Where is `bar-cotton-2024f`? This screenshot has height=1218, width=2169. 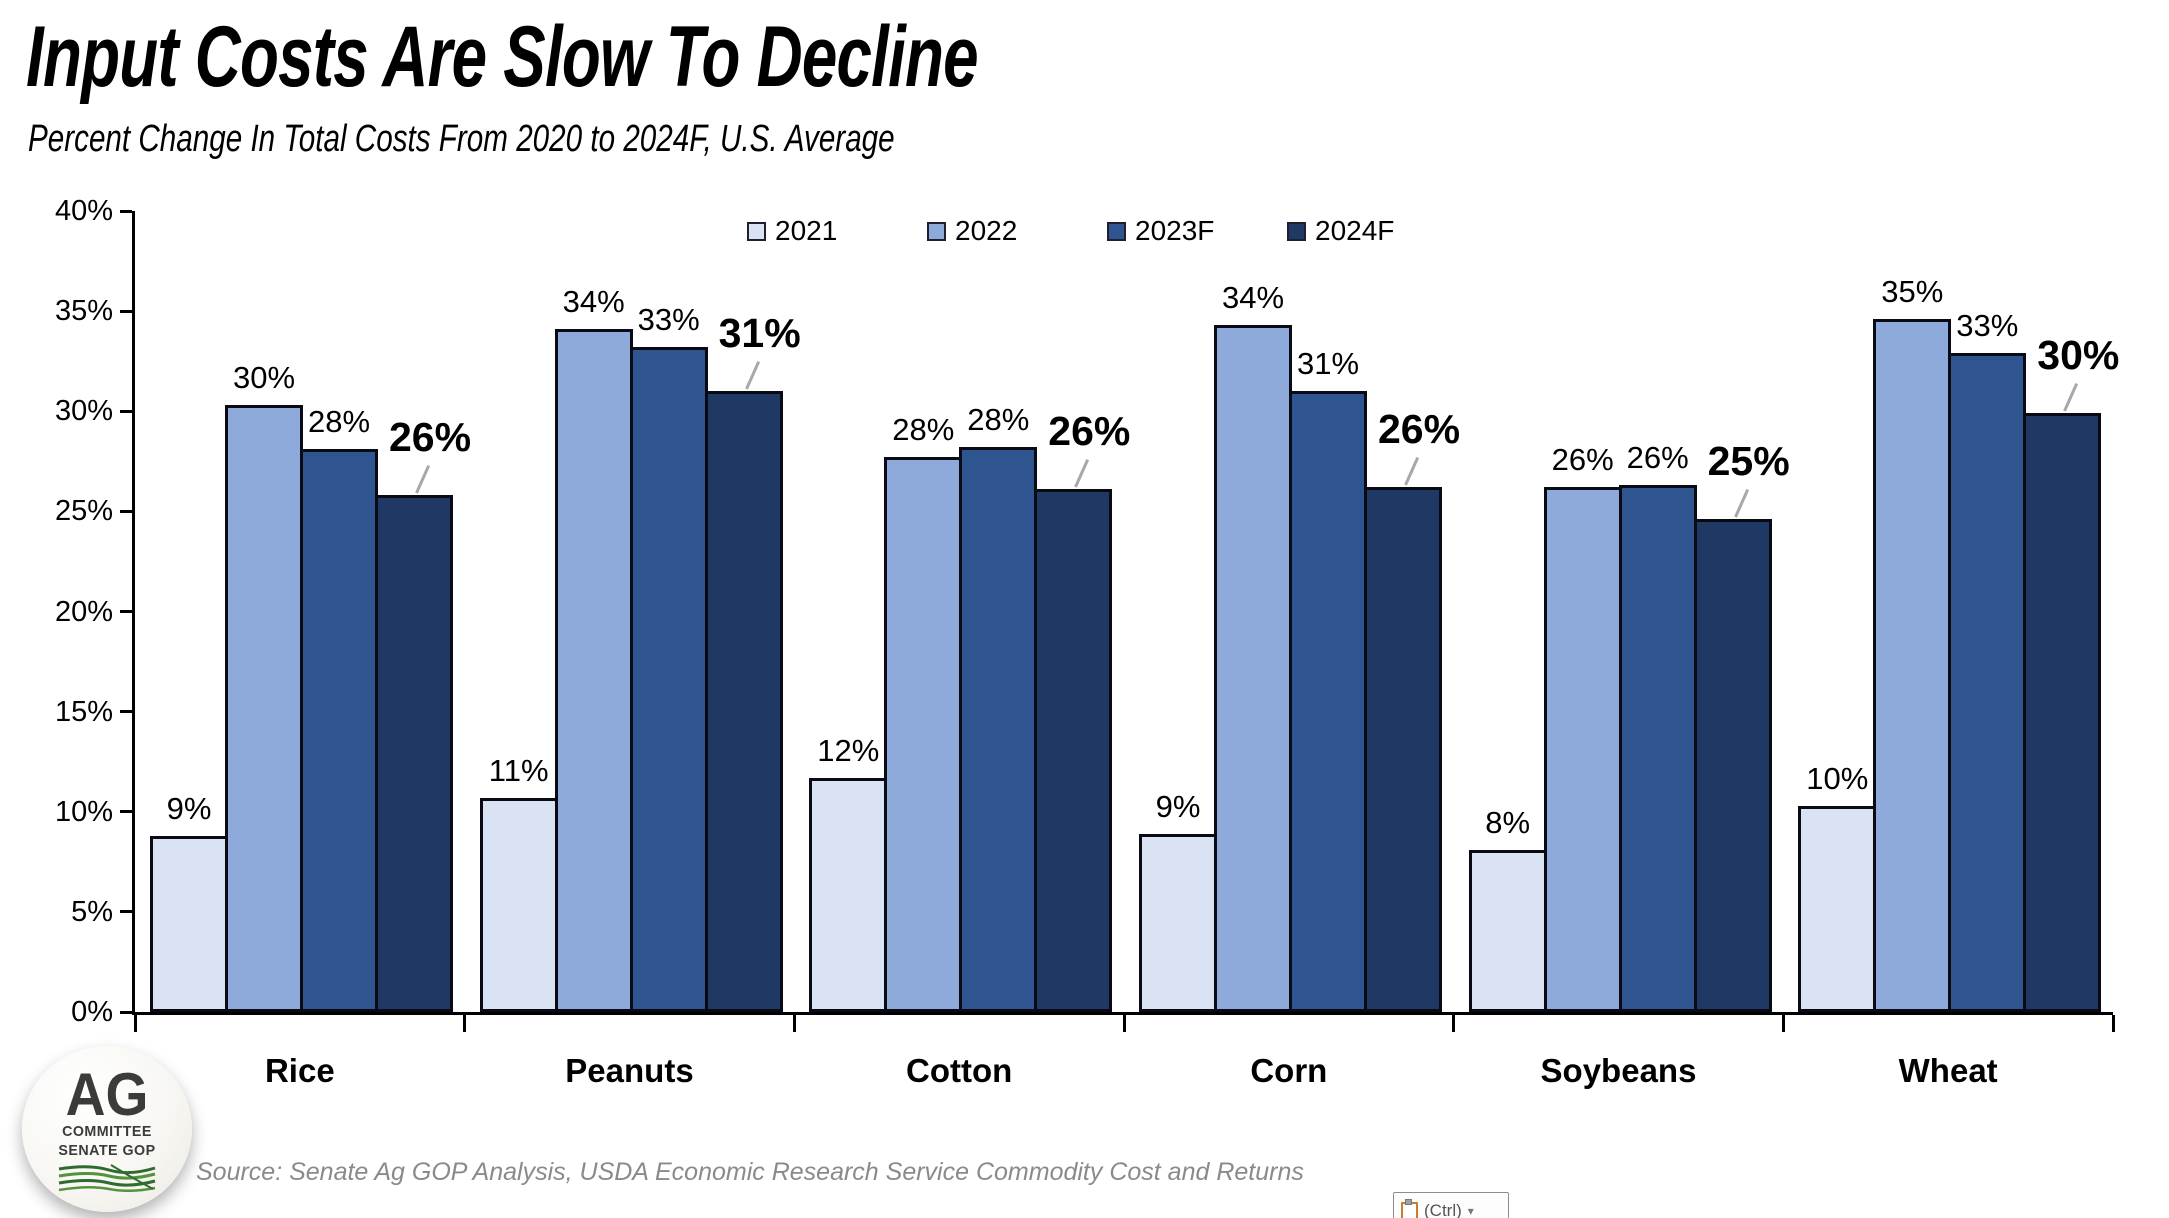 bar-cotton-2024f is located at coordinates (1073, 750).